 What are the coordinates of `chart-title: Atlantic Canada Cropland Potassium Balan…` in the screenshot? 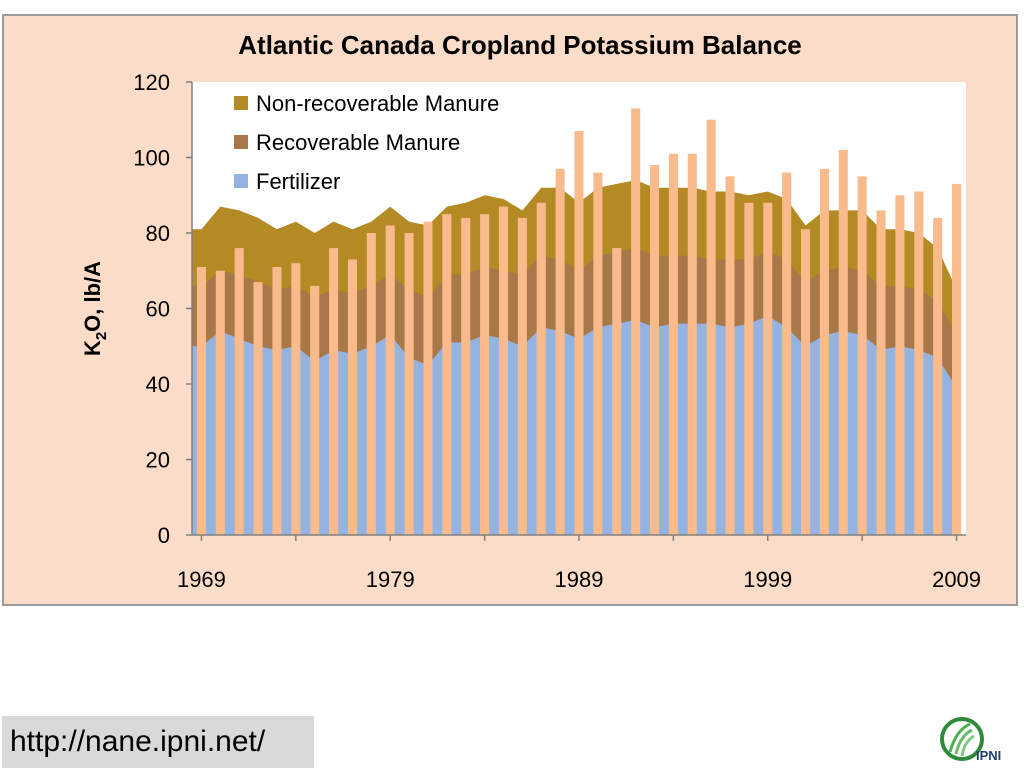 It's located at (519, 45).